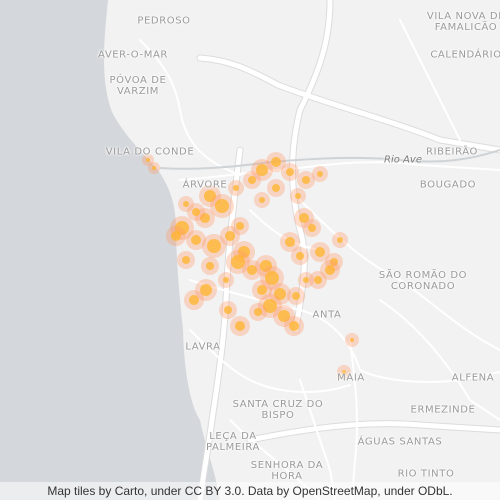 The height and width of the screenshot is (500, 500). Describe the element at coordinates (205, 185) in the screenshot. I see `place-arvore: ÁRVORE` at that location.